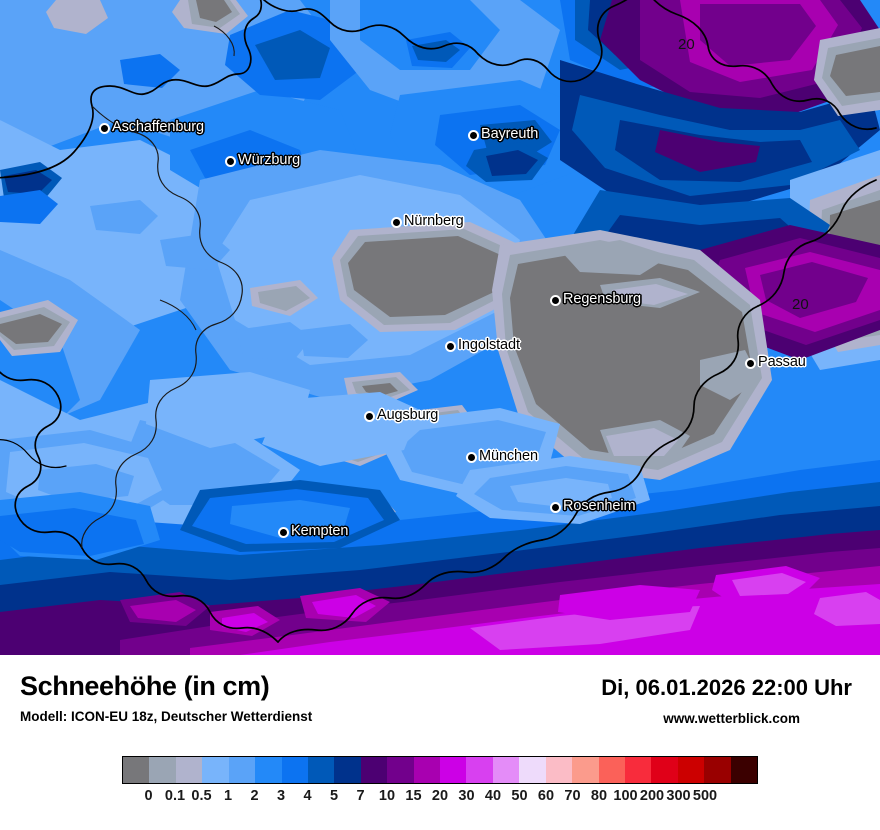 The height and width of the screenshot is (830, 880). I want to click on forecast-timestamp: Di, 06.01.2026 22:00 Uhr, so click(726, 687).